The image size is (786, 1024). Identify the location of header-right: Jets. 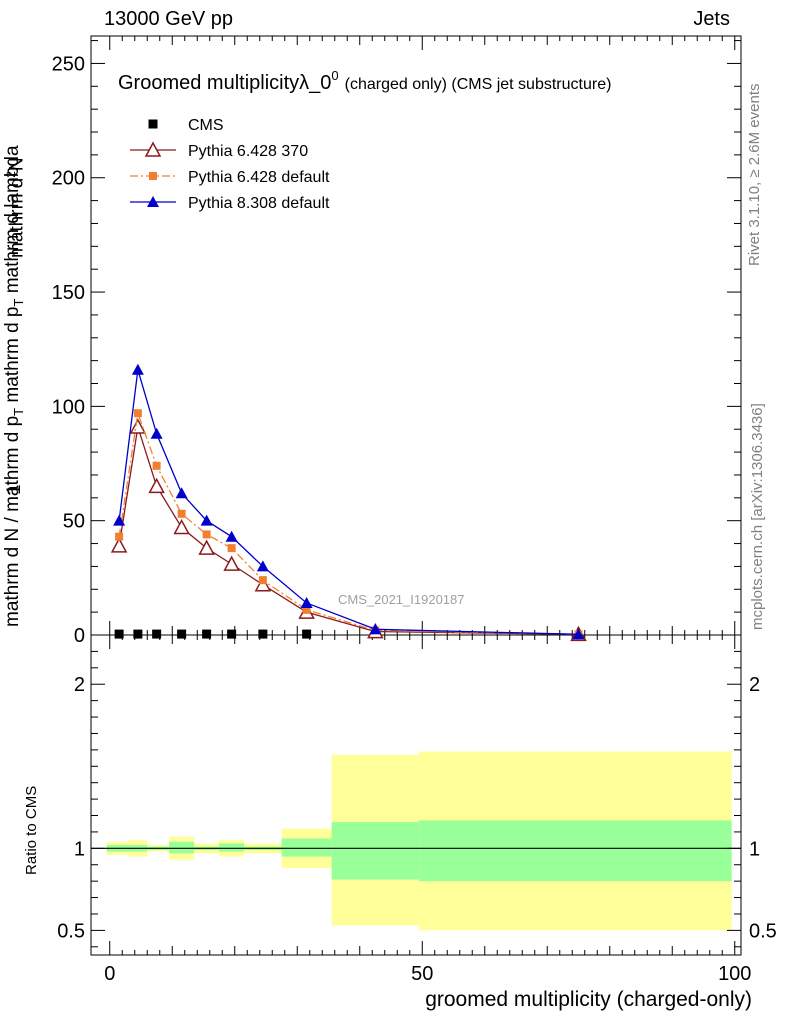
(711, 19).